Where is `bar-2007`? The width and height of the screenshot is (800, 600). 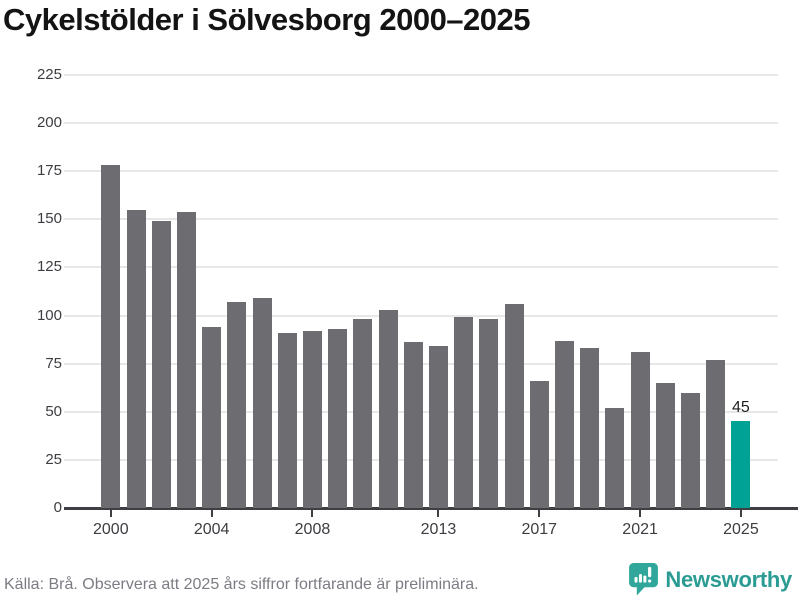
bar-2007 is located at coordinates (287, 420).